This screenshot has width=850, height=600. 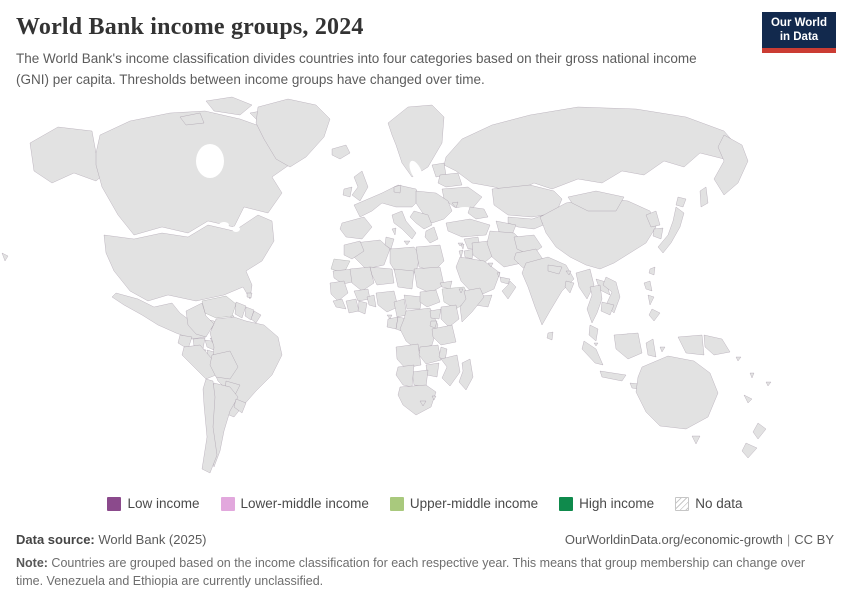 I want to click on region-sardinia, so click(x=394, y=231).